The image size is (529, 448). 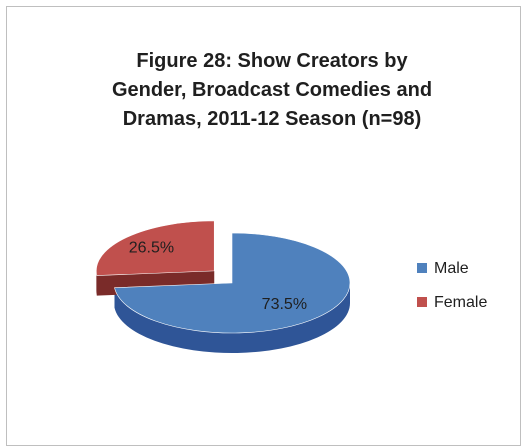 I want to click on pie-slice-female, so click(x=155, y=248).